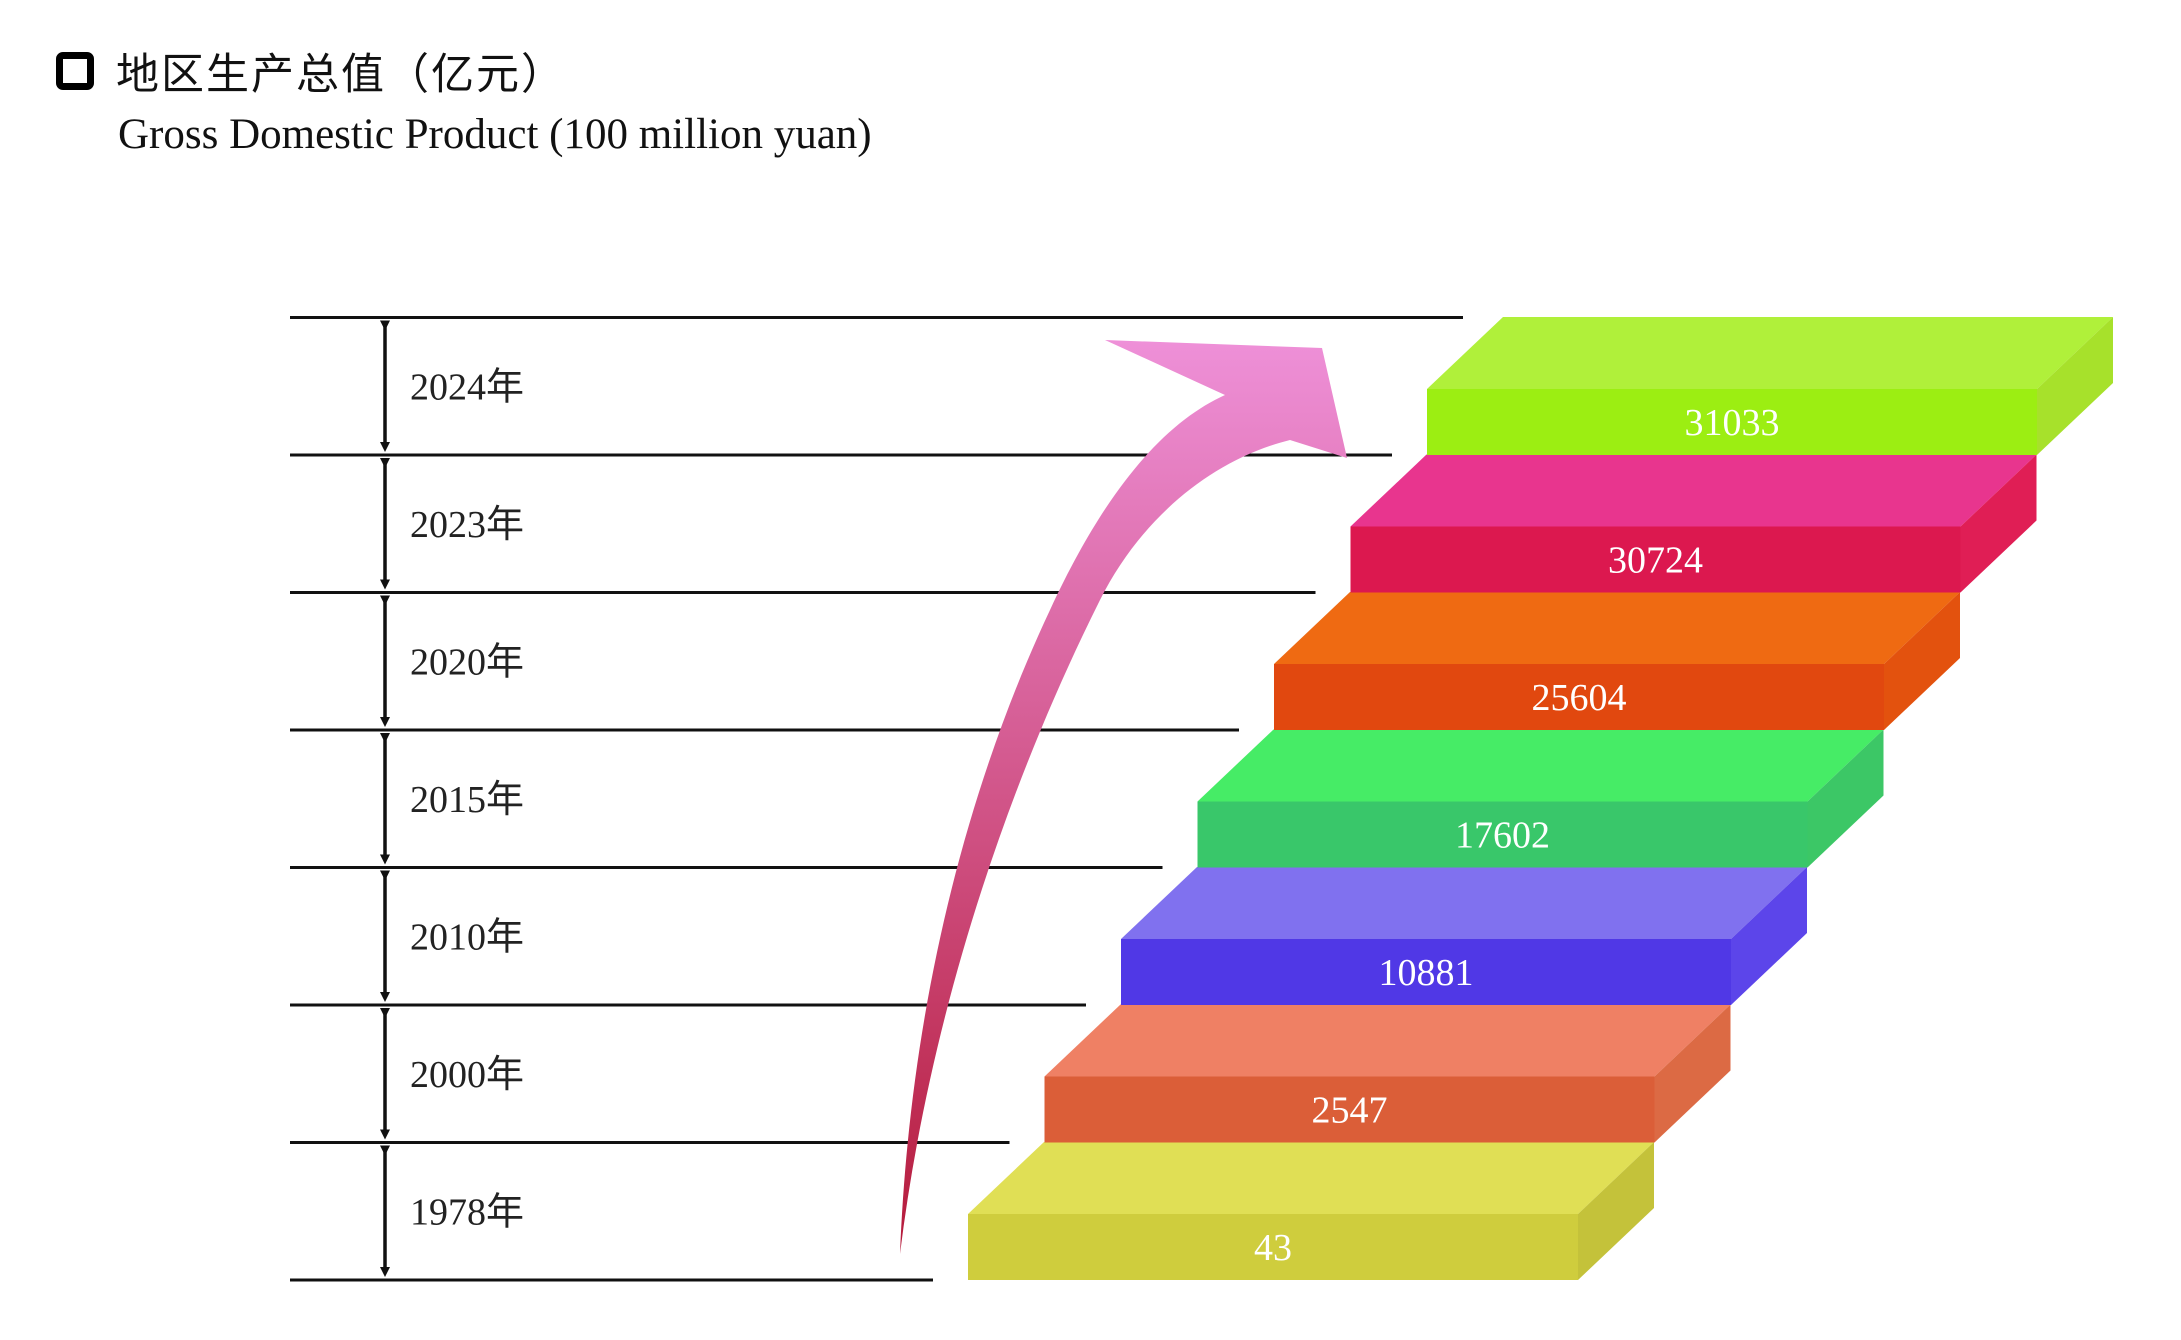 Image resolution: width=2181 pixels, height=1340 pixels. I want to click on value-label: 30724, so click(1655, 561).